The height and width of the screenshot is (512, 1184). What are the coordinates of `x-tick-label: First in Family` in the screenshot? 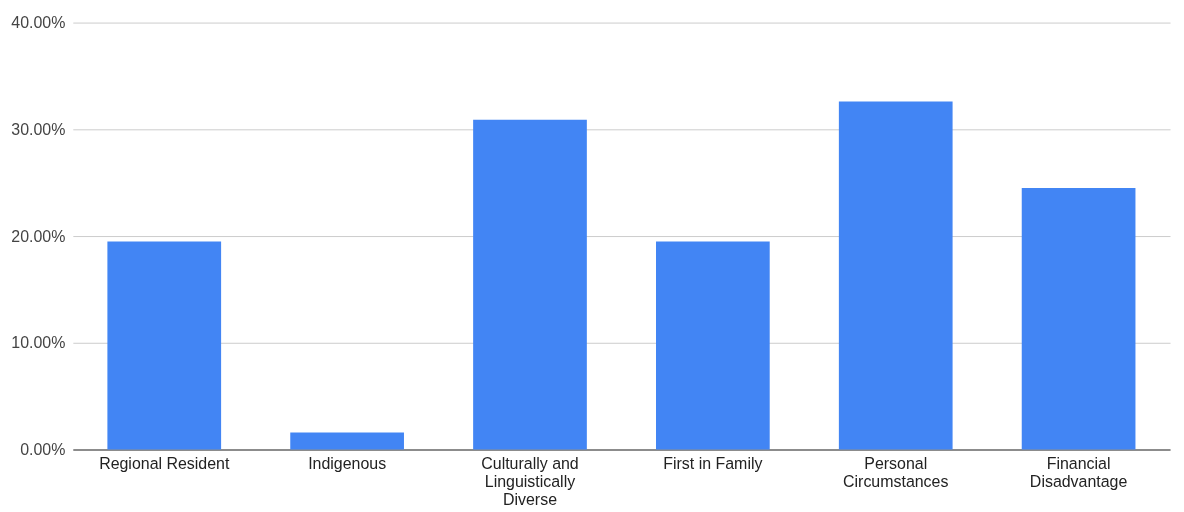 It's located at (713, 463).